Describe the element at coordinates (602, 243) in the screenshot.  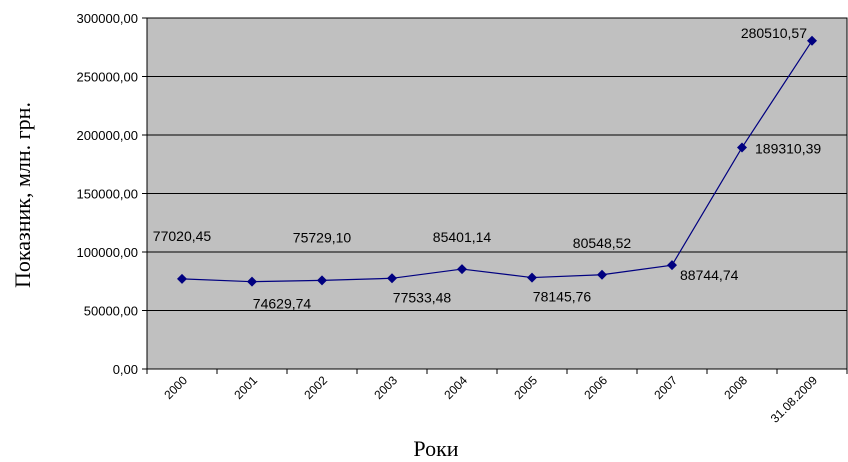
I see `data-label: 80548,52` at that location.